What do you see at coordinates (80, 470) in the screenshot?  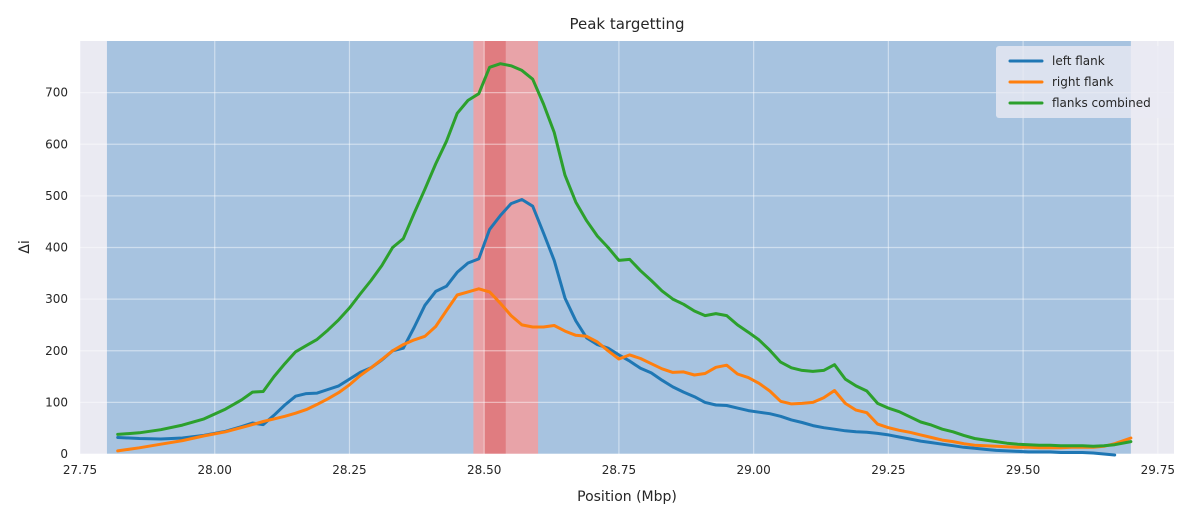 I see `x-tick-label: 27.75` at bounding box center [80, 470].